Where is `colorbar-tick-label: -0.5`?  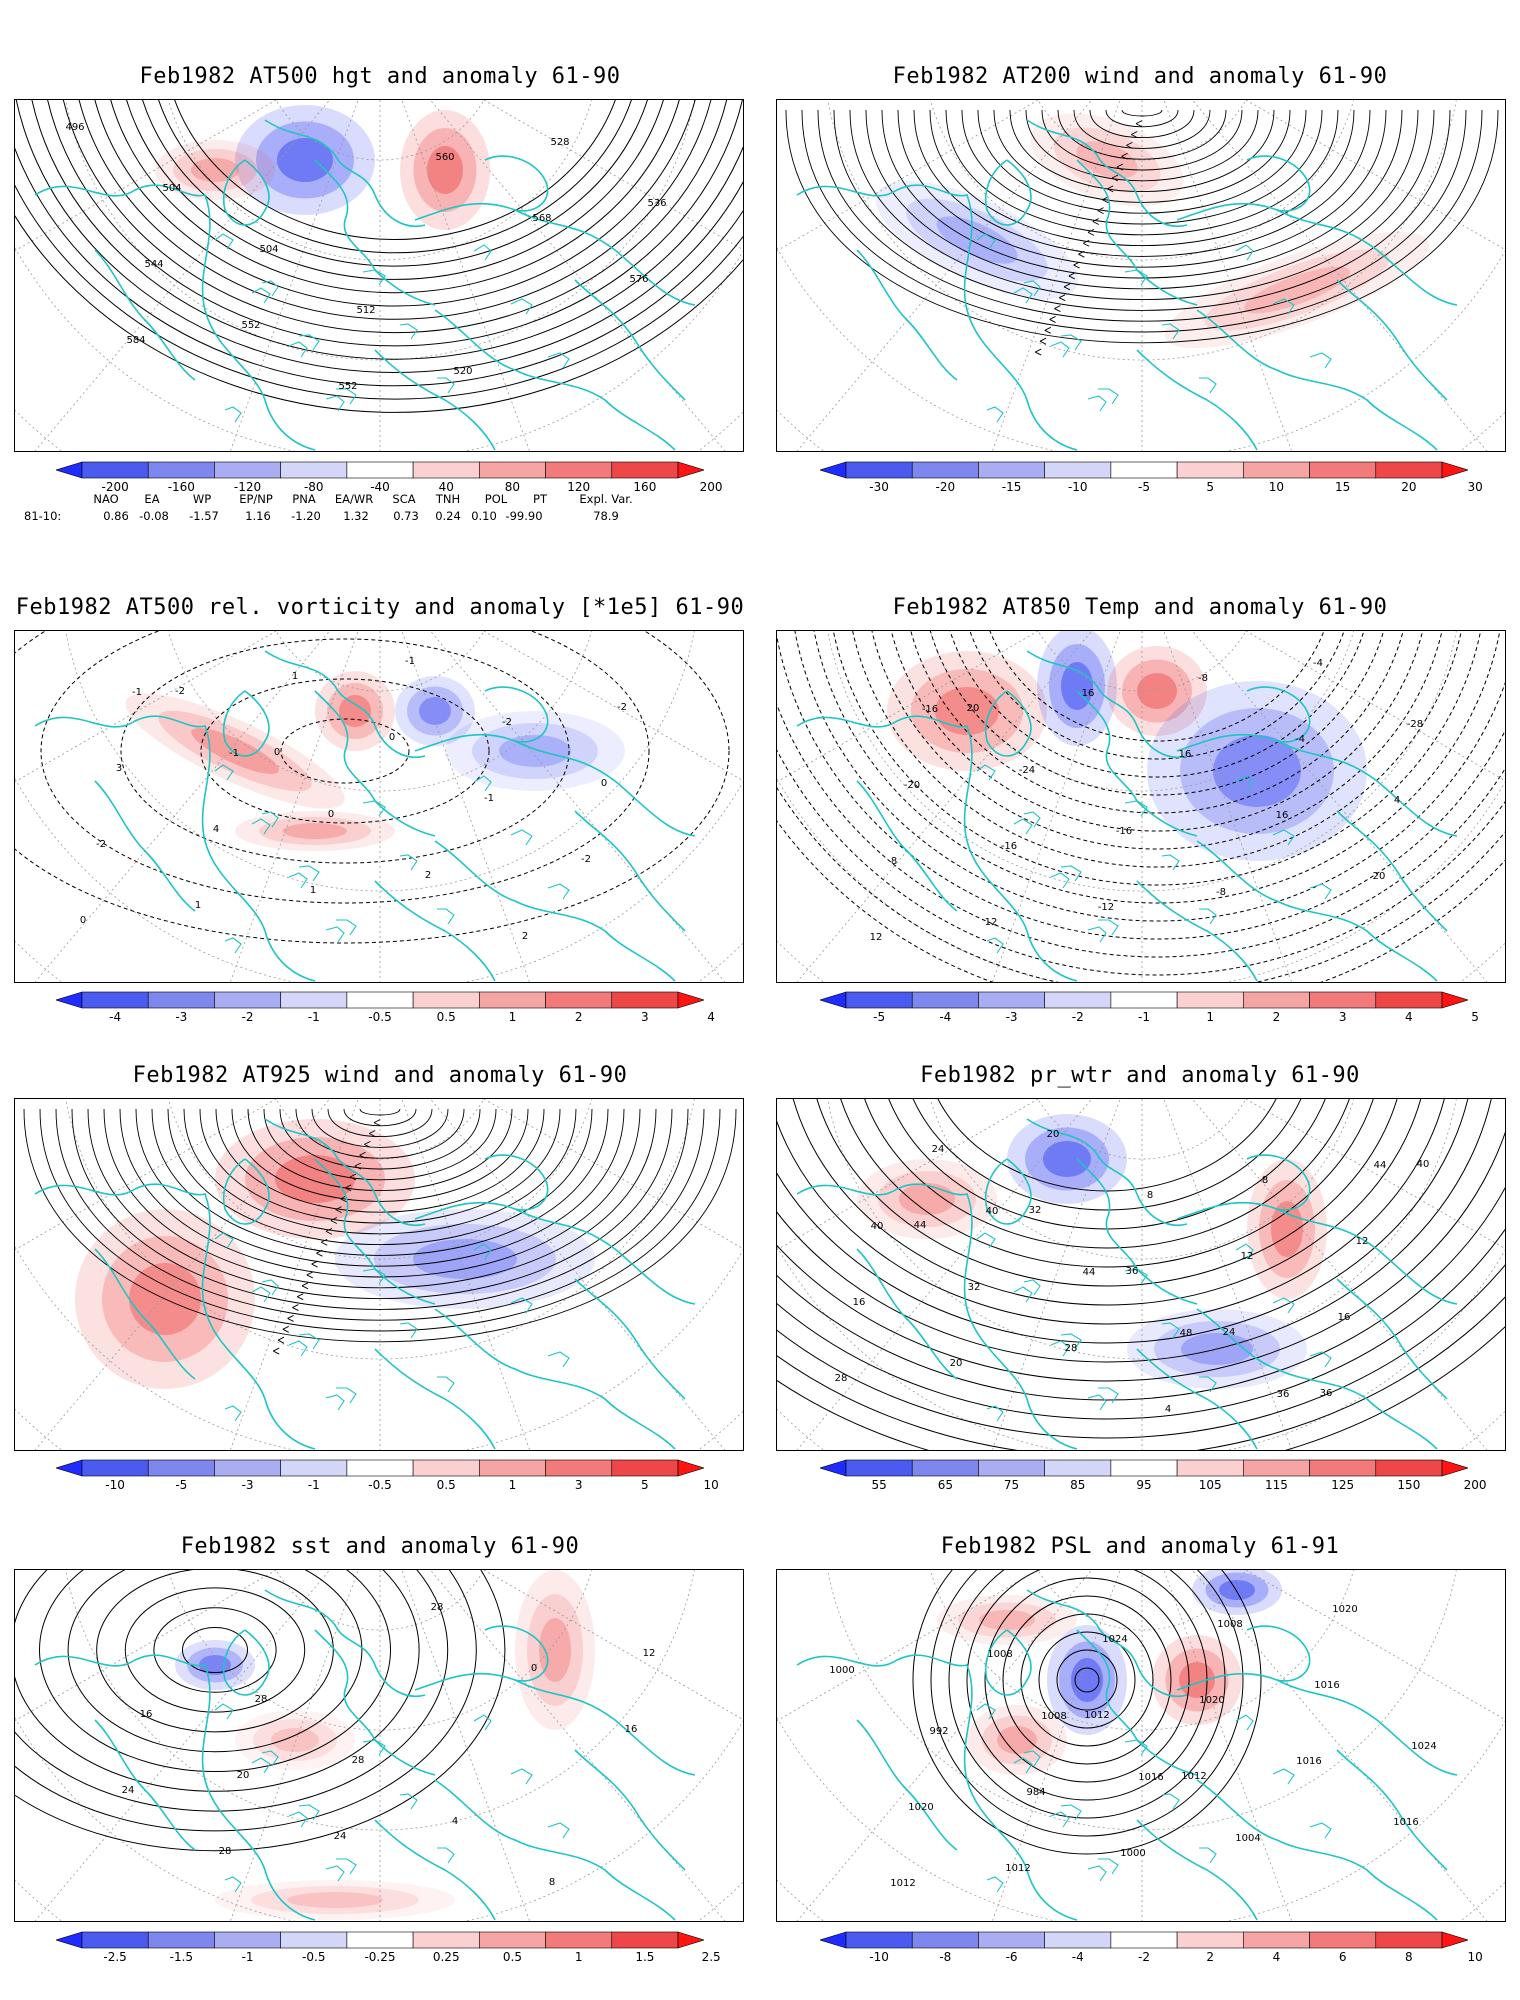
colorbar-tick-label: -0.5 is located at coordinates (380, 1485).